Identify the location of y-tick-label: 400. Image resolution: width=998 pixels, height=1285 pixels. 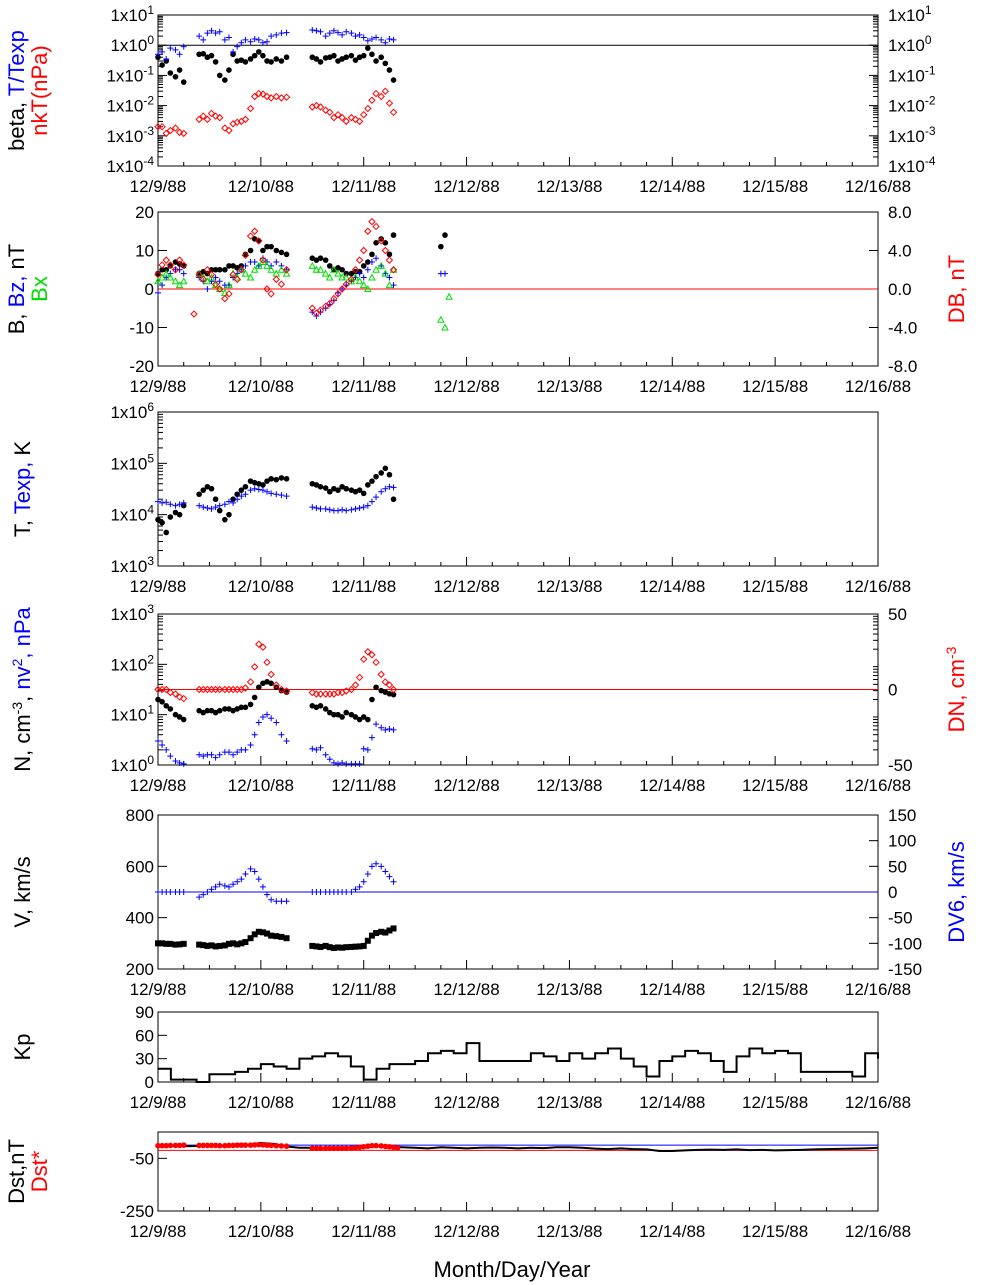
(140, 918).